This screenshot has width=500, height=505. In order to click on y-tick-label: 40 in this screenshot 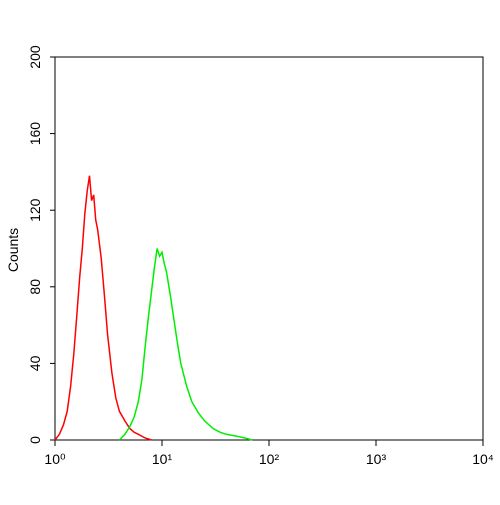, I will do `click(35, 363)`.